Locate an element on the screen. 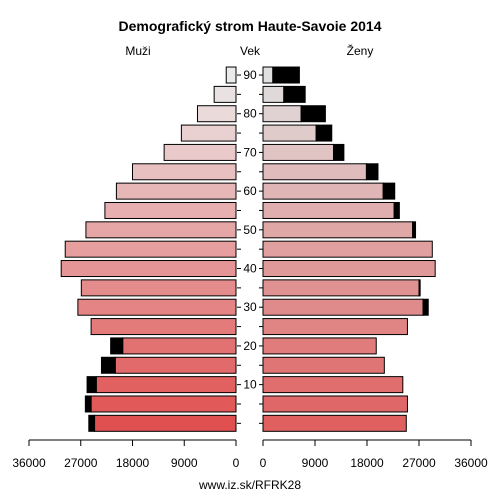  age-tick-label: 40 is located at coordinates (250, 269).